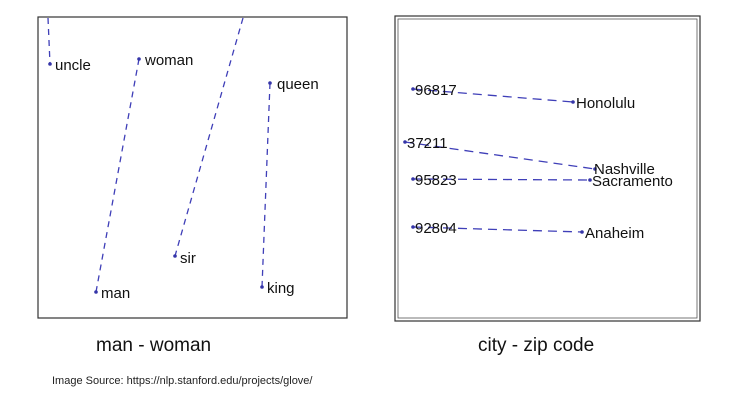 Image resolution: width=732 pixels, height=402 pixels. What do you see at coordinates (50, 64) in the screenshot?
I see `point-uncle` at bounding box center [50, 64].